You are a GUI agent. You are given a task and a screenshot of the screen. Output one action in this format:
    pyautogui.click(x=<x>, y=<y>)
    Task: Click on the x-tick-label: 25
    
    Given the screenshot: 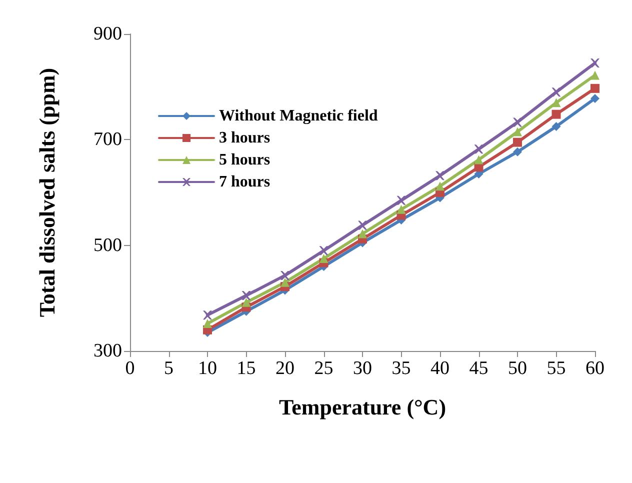 What is the action you would take?
    pyautogui.click(x=324, y=368)
    